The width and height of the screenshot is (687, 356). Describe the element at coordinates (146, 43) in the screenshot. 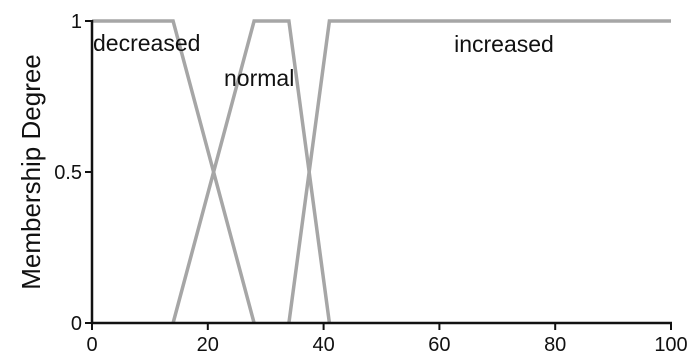

I see `series-label-decreased: decreased` at that location.